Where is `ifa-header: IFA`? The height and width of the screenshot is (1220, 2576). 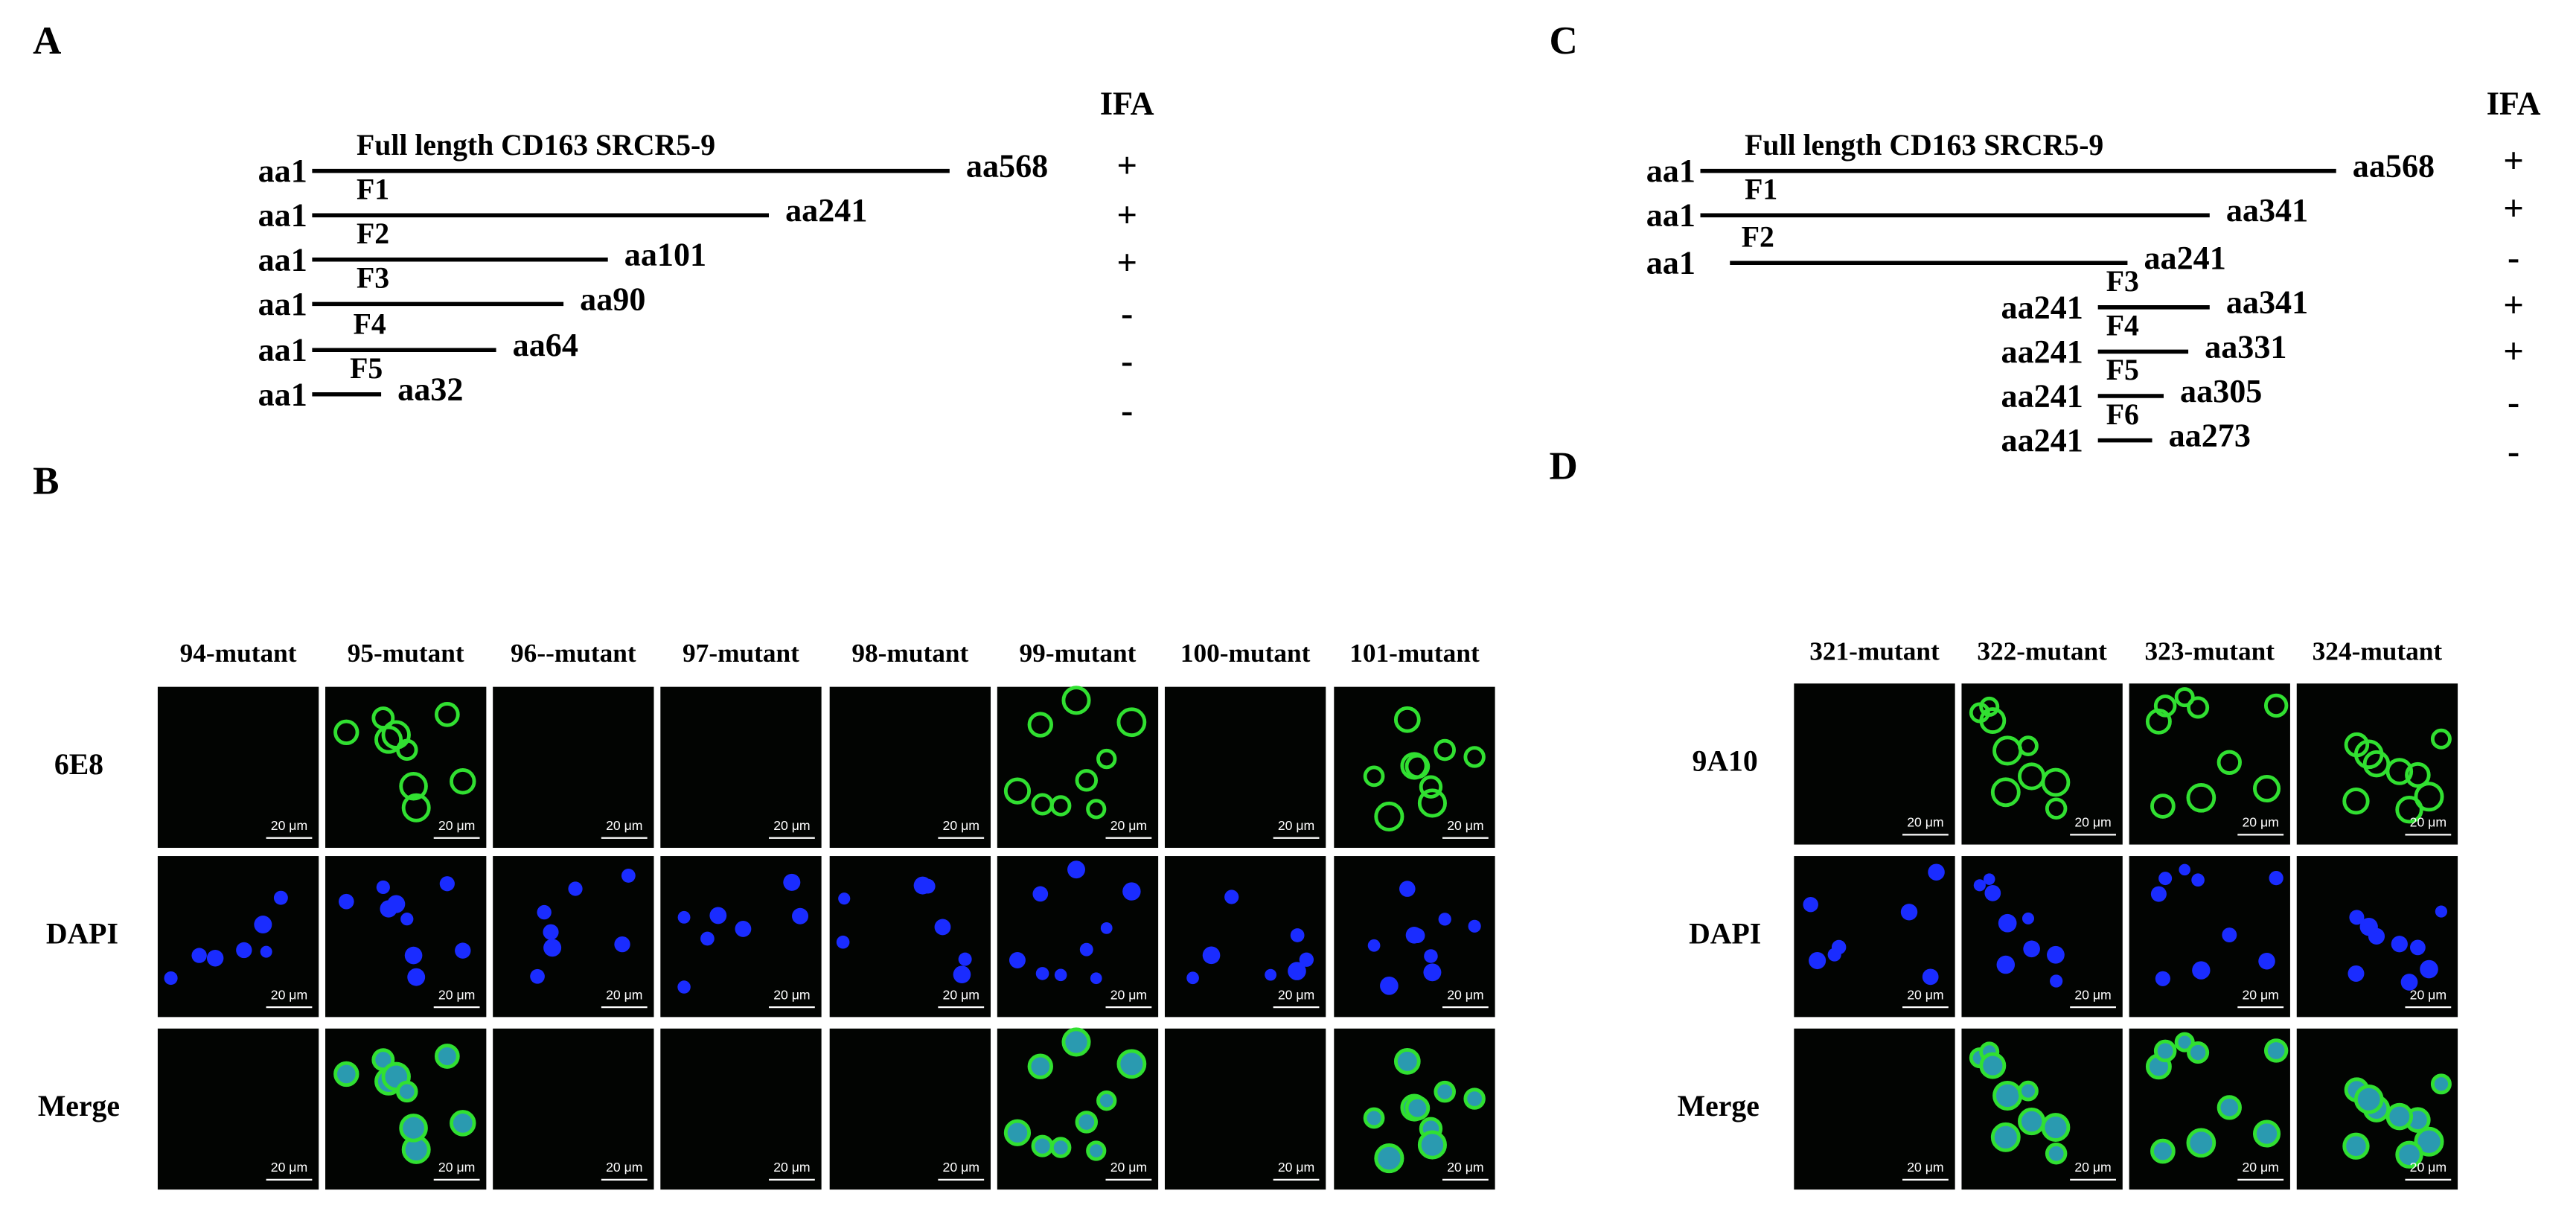 ifa-header: IFA is located at coordinates (2514, 104).